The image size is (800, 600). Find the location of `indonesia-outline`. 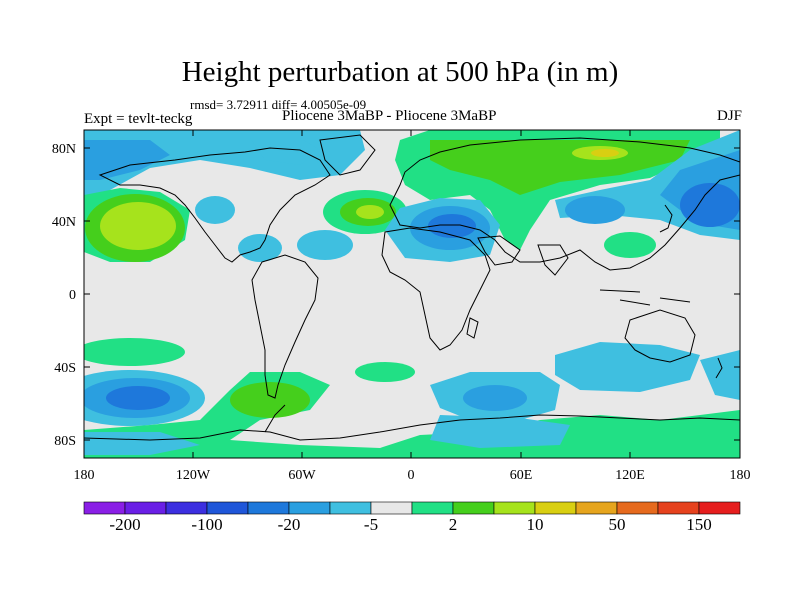

indonesia-outline is located at coordinates (645, 297).